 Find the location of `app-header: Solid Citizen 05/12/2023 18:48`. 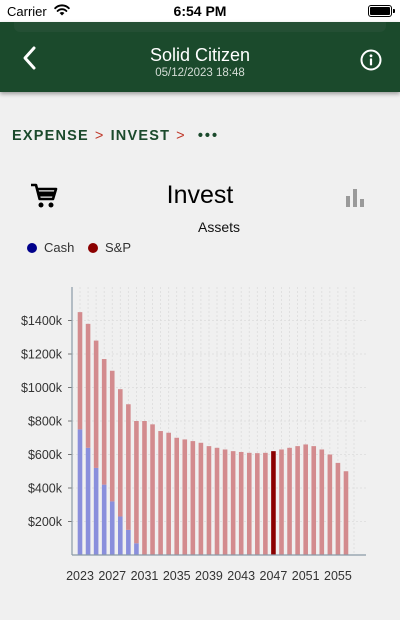

app-header: Solid Citizen 05/12/2023 18:48 is located at coordinates (200, 57).